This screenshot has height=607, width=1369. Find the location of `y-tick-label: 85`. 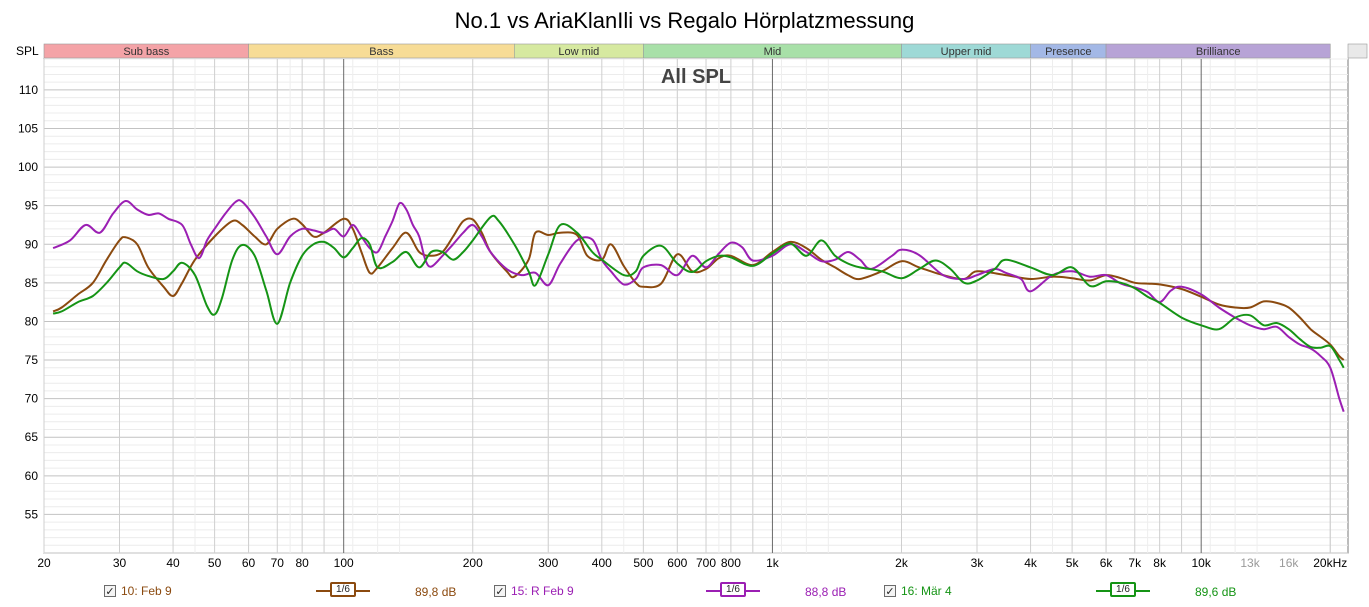

y-tick-label: 85 is located at coordinates (32, 283).